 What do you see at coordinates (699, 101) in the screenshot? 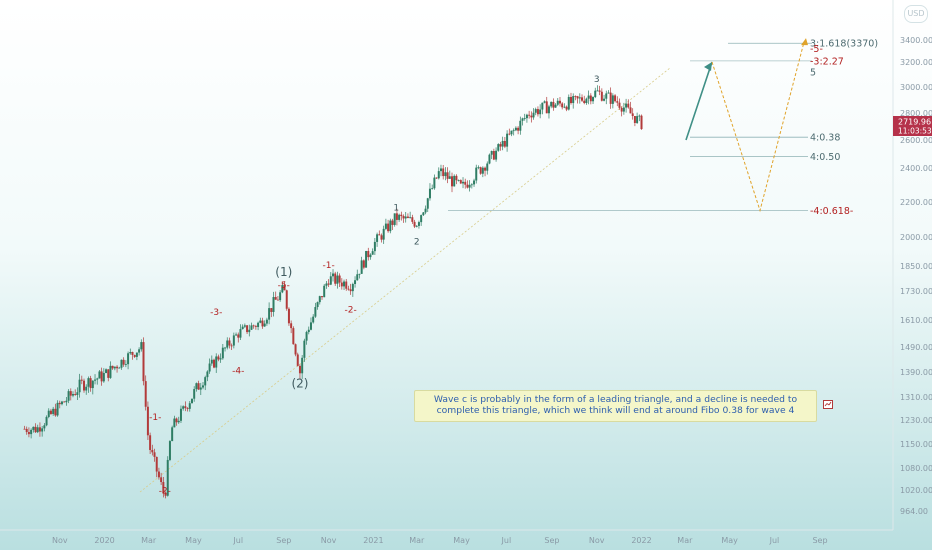
I see `projection-impulse-line` at bounding box center [699, 101].